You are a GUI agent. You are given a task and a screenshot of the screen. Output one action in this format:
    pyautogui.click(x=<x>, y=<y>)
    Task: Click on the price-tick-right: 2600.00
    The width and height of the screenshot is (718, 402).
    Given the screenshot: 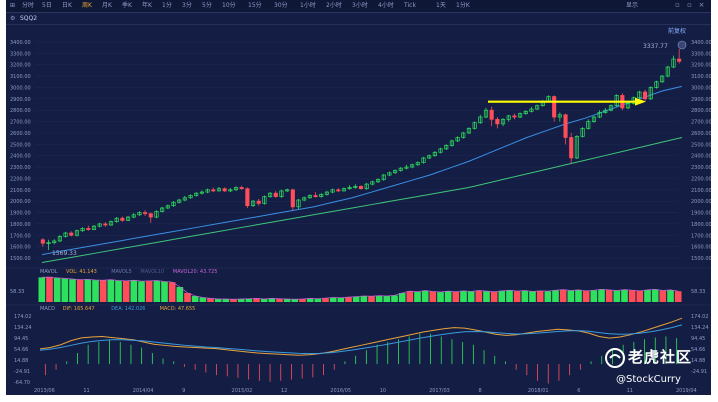 What is the action you would take?
    pyautogui.click(x=701, y=134)
    